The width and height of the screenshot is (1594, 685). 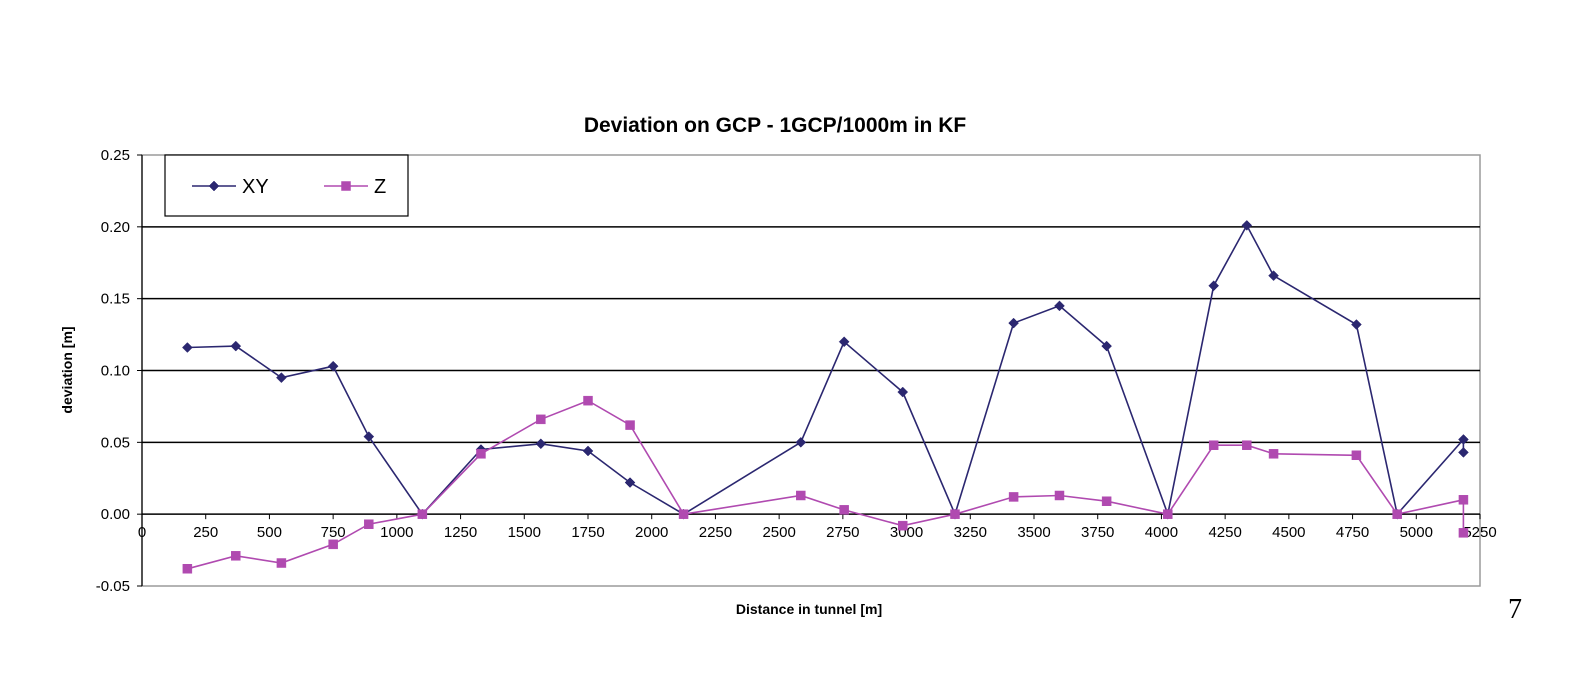 I want to click on y-tick-label: 0.10, so click(x=115, y=371).